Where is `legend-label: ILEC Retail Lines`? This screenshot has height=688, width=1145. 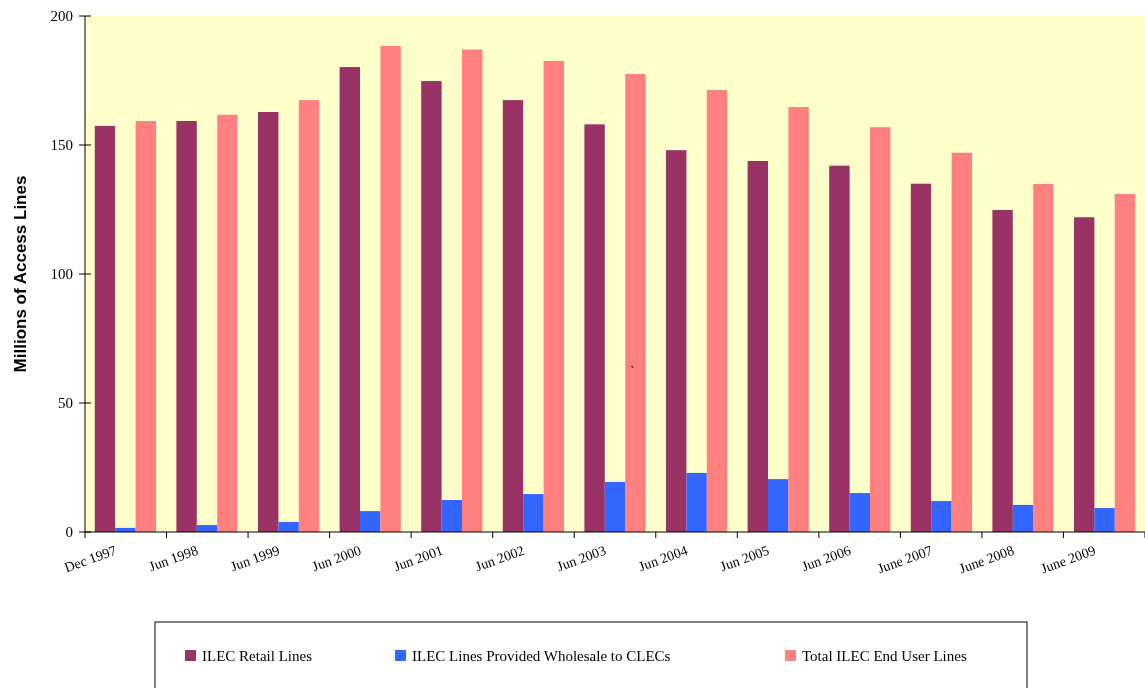 legend-label: ILEC Retail Lines is located at coordinates (257, 656).